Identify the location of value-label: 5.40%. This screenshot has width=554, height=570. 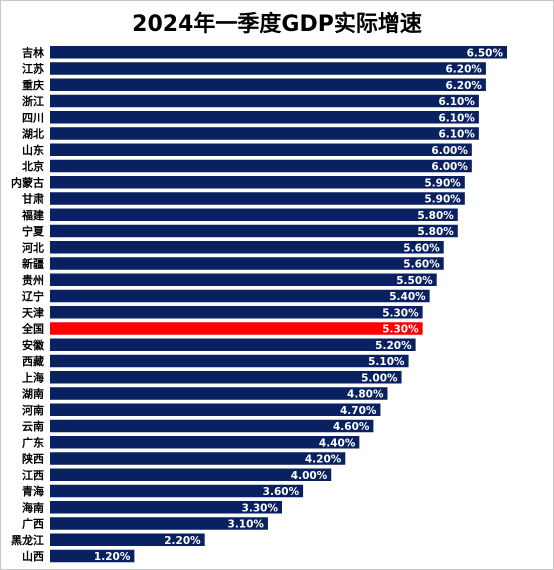
(407, 297).